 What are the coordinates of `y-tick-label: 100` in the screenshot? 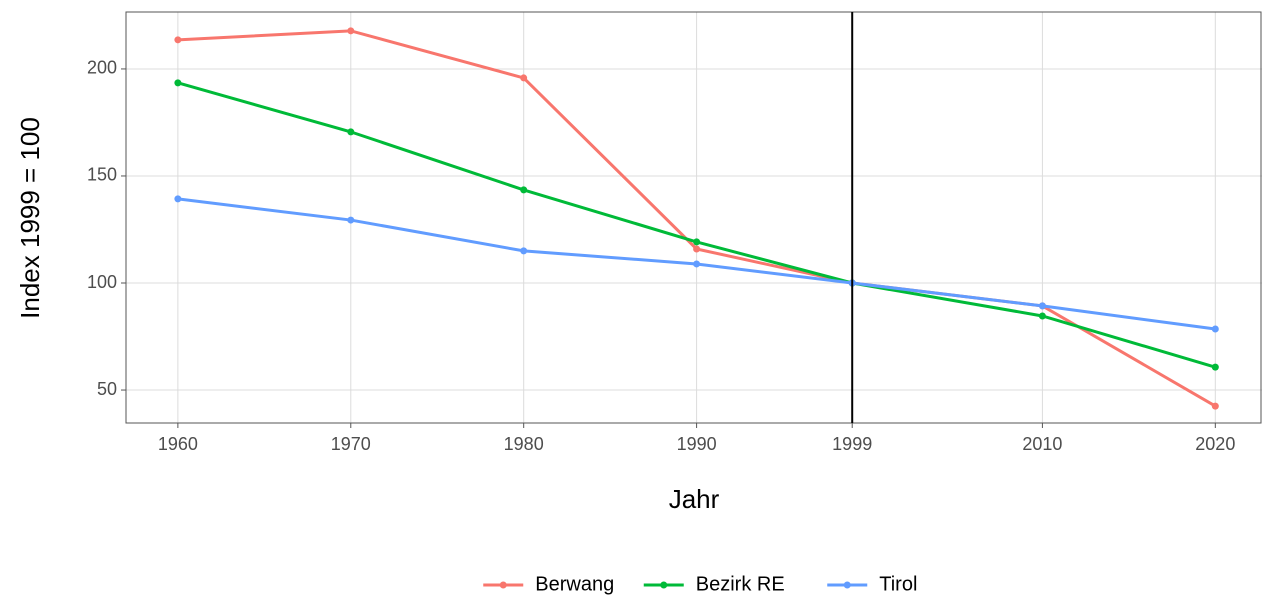 It's located at (102, 282).